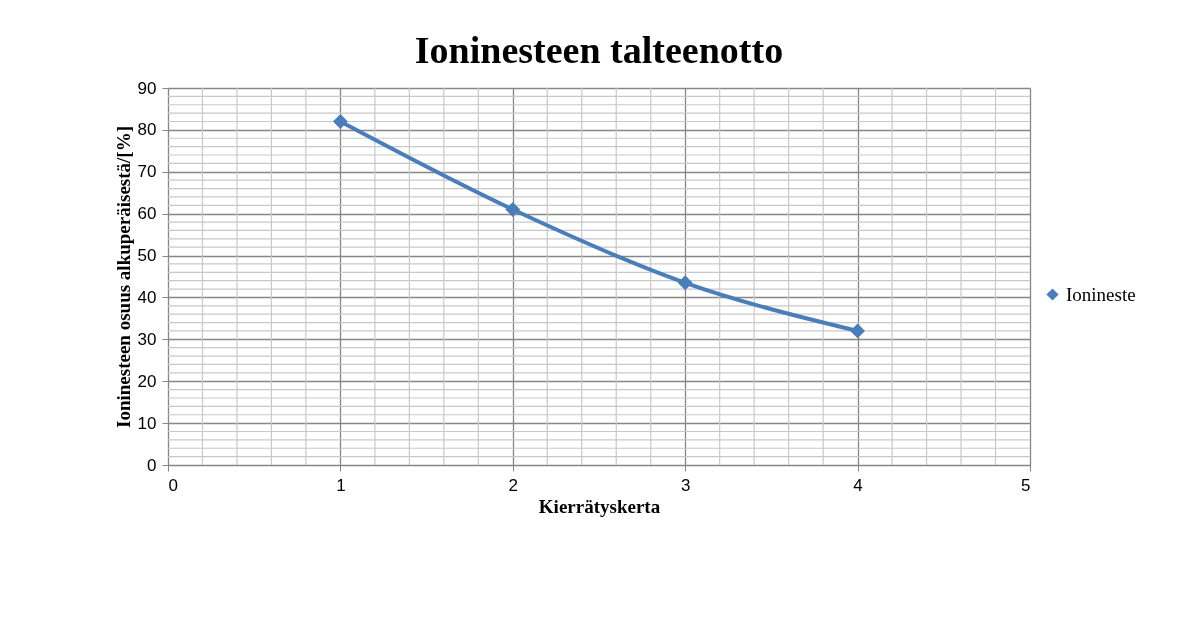 The width and height of the screenshot is (1186, 624). What do you see at coordinates (147, 214) in the screenshot?
I see `y-tick-label: 60` at bounding box center [147, 214].